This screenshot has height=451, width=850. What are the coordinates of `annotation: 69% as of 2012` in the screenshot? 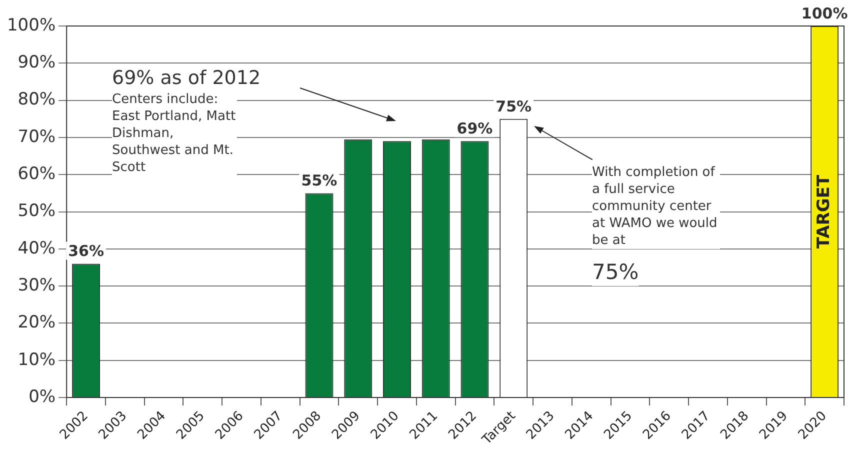 It's located at (186, 78).